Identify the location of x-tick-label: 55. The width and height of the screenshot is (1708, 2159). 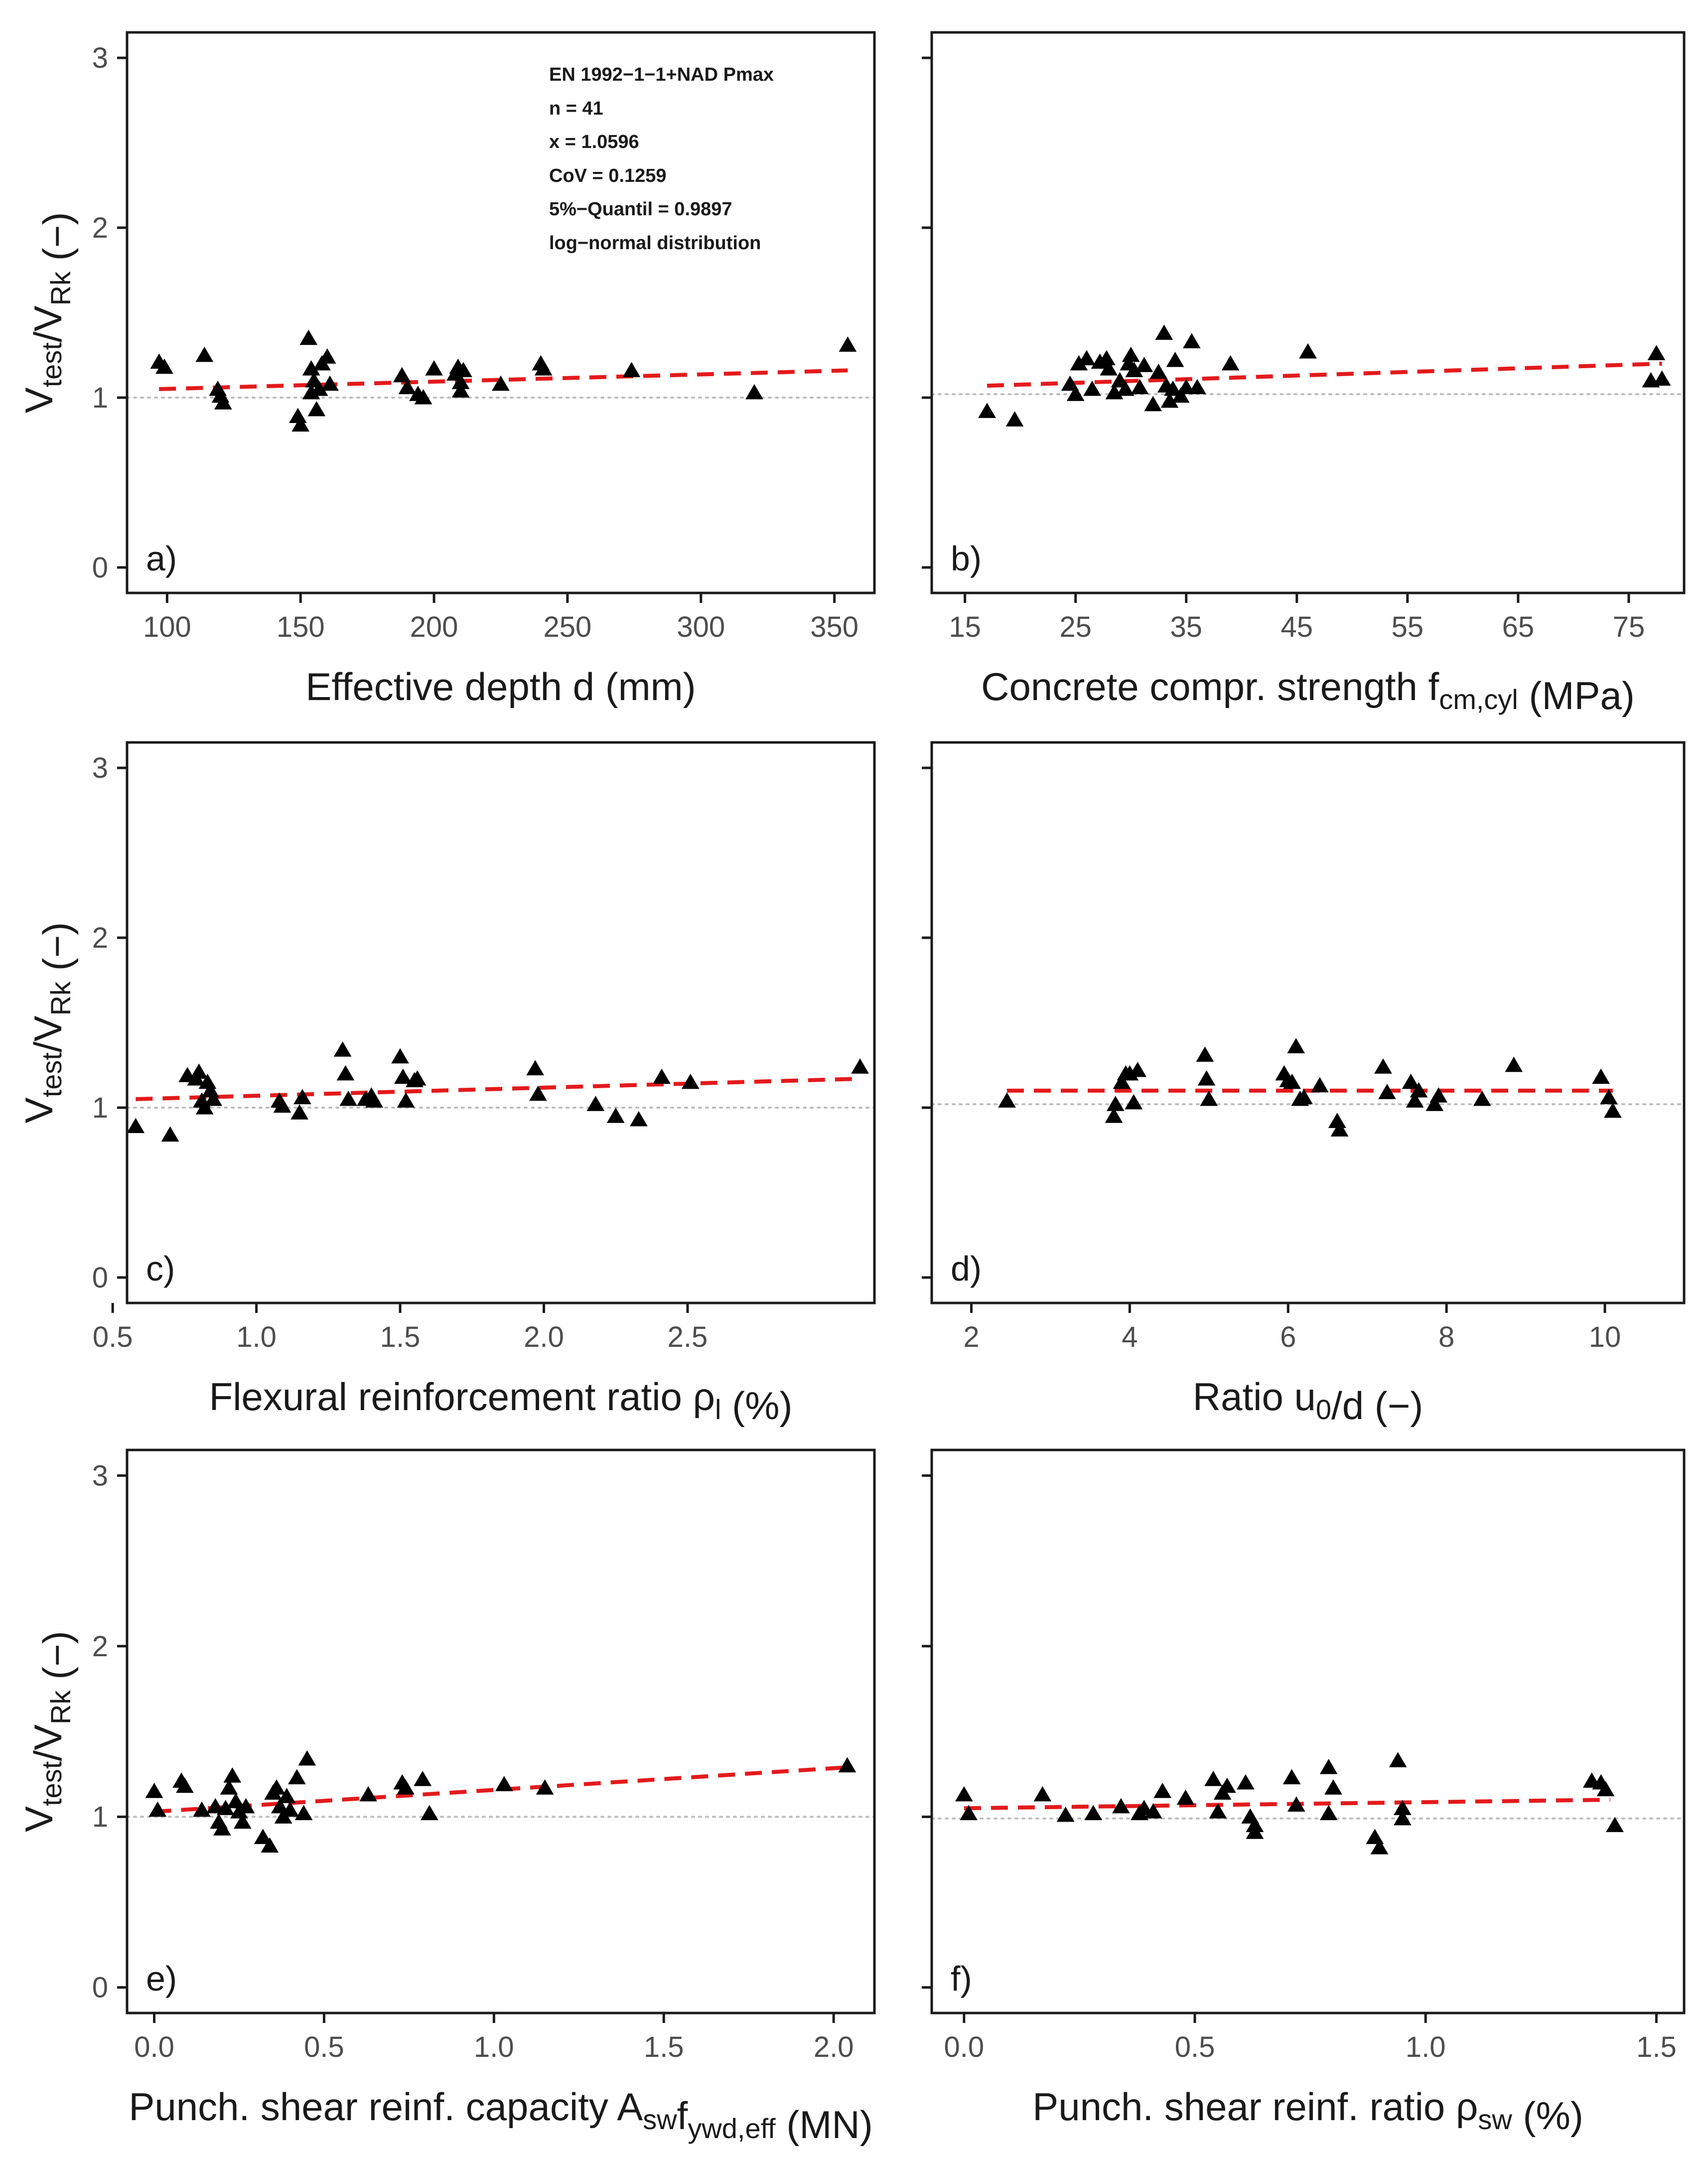
(1408, 627).